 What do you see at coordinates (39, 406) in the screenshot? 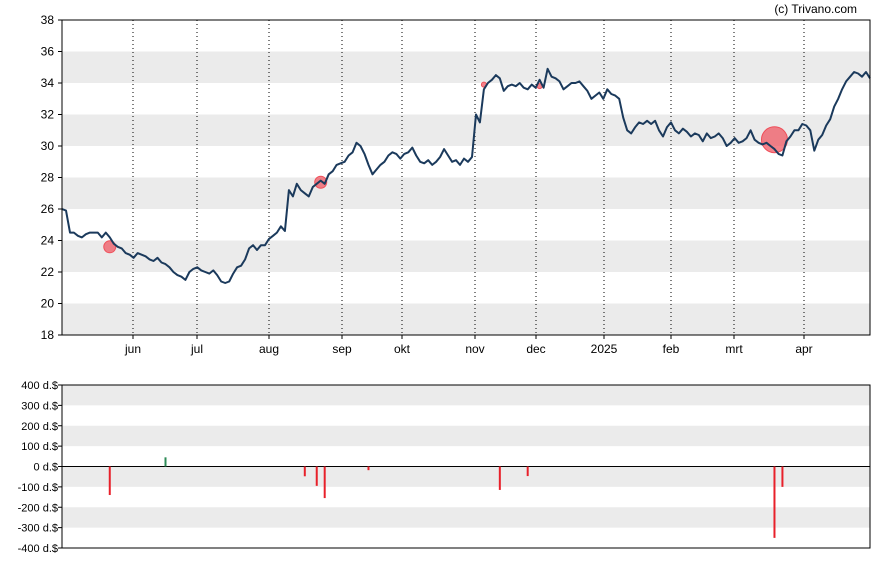
I see `volume-y-tick-label: 300 d.$` at bounding box center [39, 406].